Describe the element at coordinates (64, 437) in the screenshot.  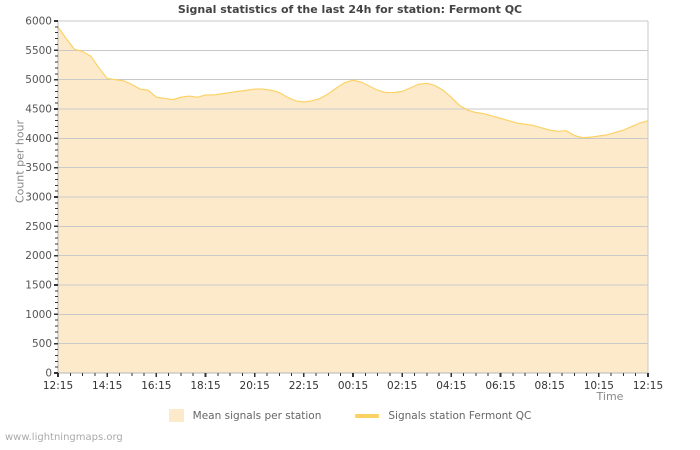
I see `watermark: www.lightningmaps.org` at that location.